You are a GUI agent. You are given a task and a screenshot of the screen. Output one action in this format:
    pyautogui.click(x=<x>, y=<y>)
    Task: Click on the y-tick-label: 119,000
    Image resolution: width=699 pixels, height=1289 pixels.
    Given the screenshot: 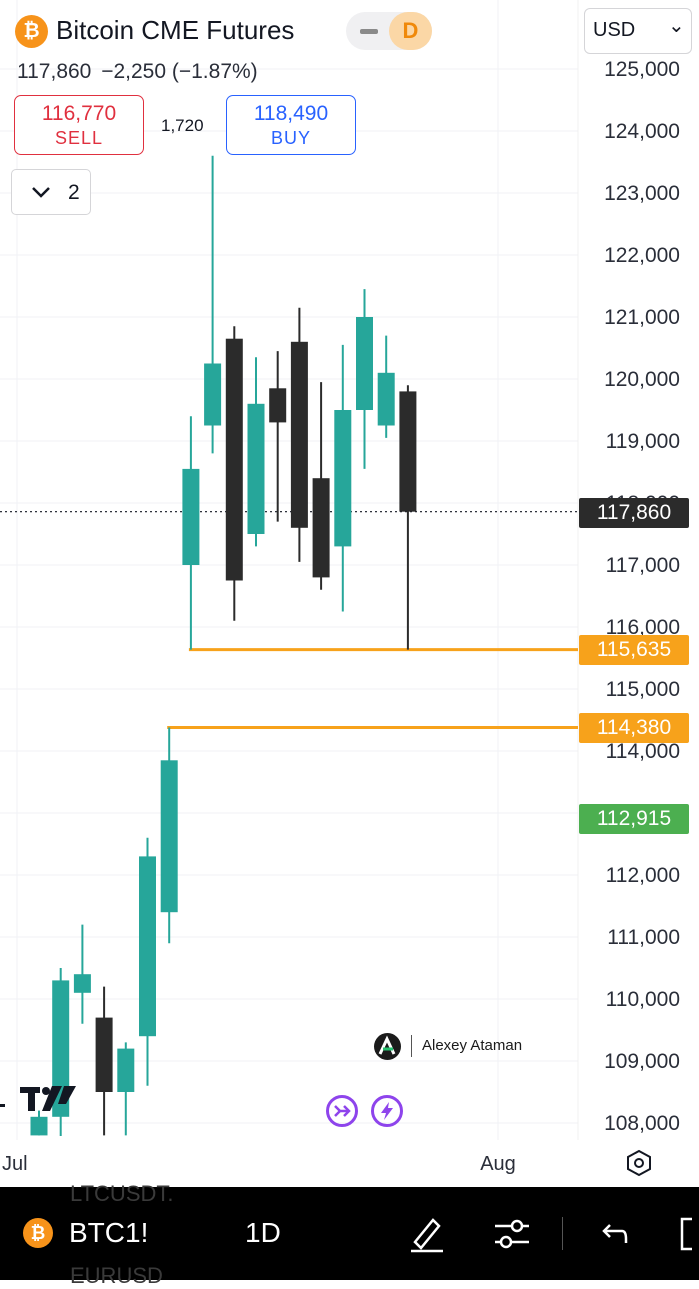 What is the action you would take?
    pyautogui.click(x=643, y=441)
    